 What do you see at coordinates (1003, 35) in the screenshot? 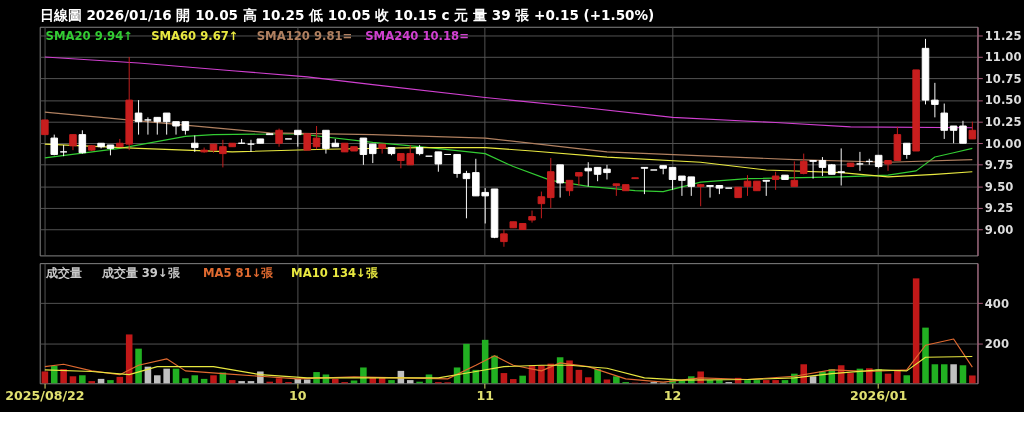
I see `y-tick-label: 11.25` at bounding box center [1003, 35].